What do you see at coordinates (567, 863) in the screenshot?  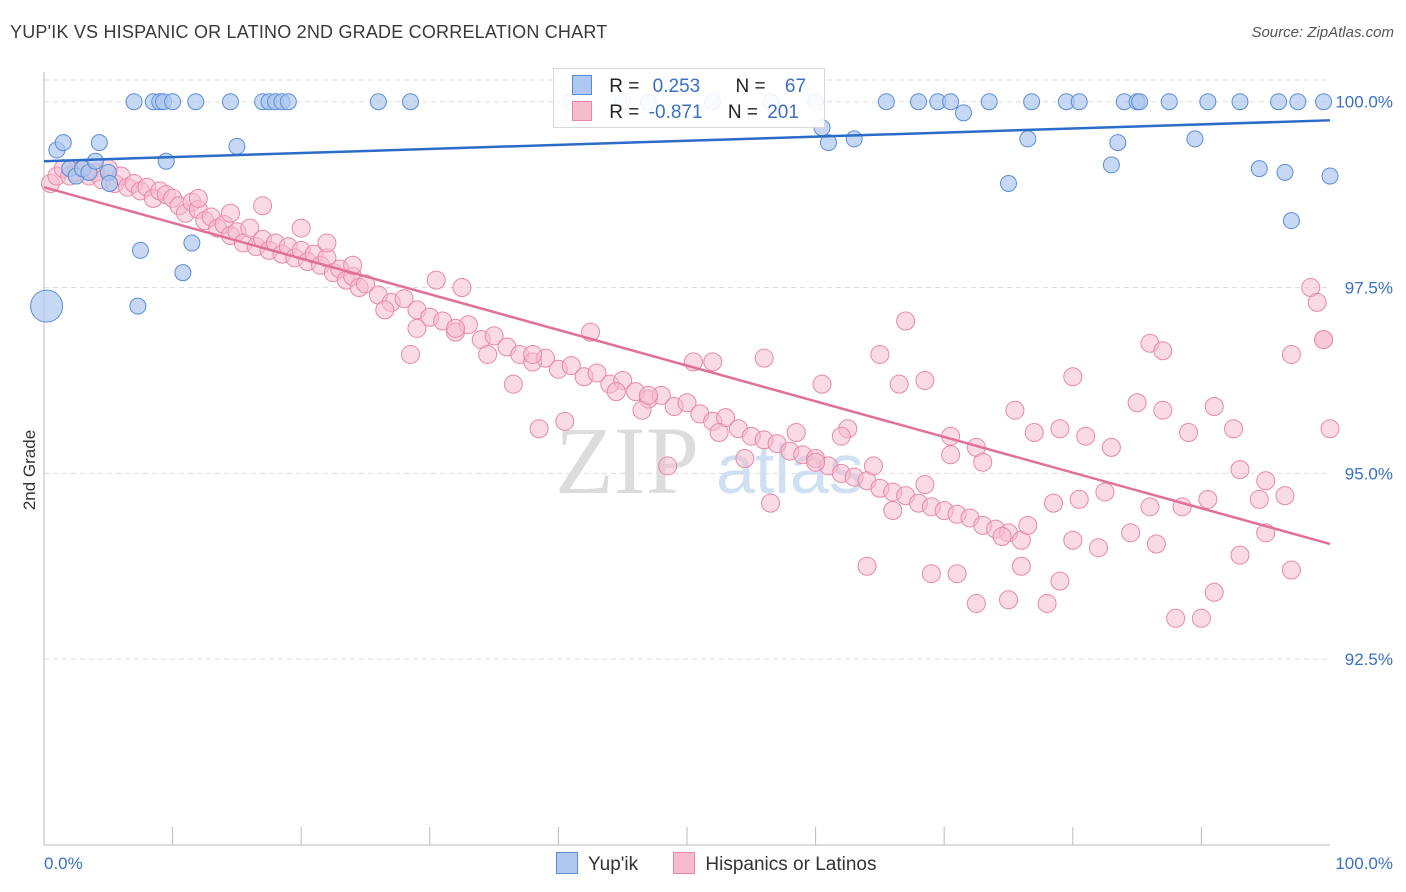 I see `legend-swatch-yupik` at bounding box center [567, 863].